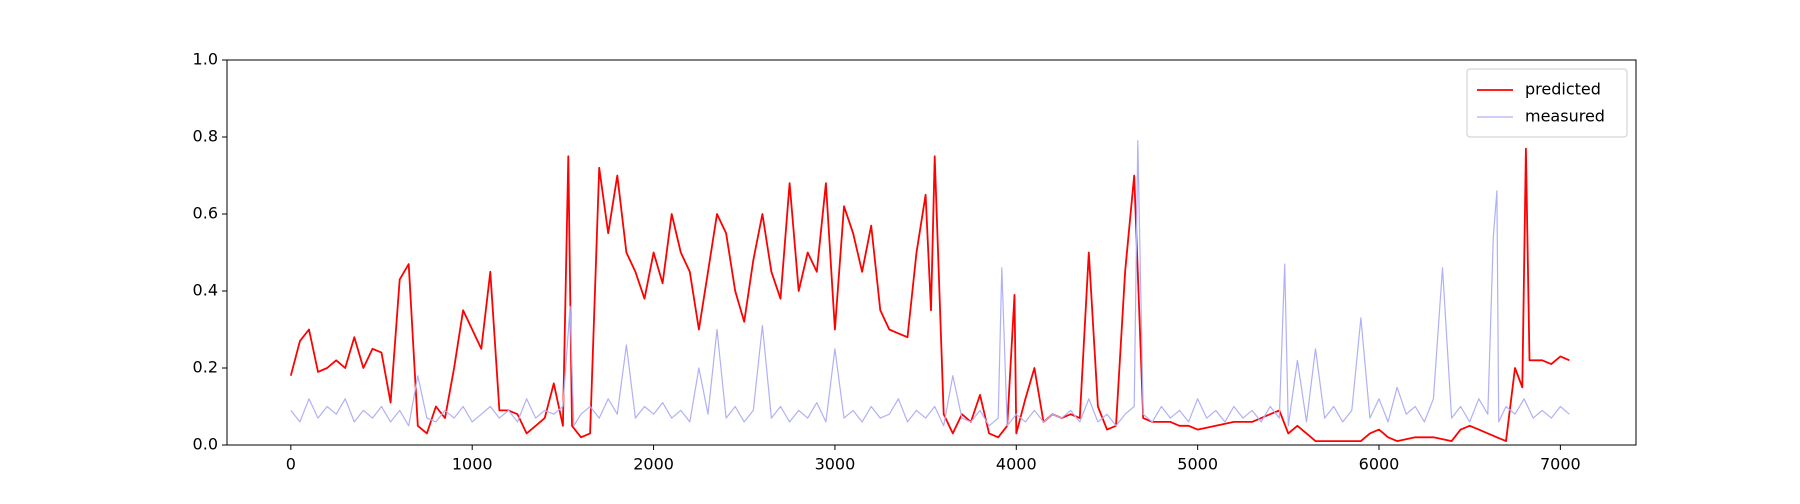  Describe the element at coordinates (1565, 116) in the screenshot. I see `legend-label: measured` at that location.